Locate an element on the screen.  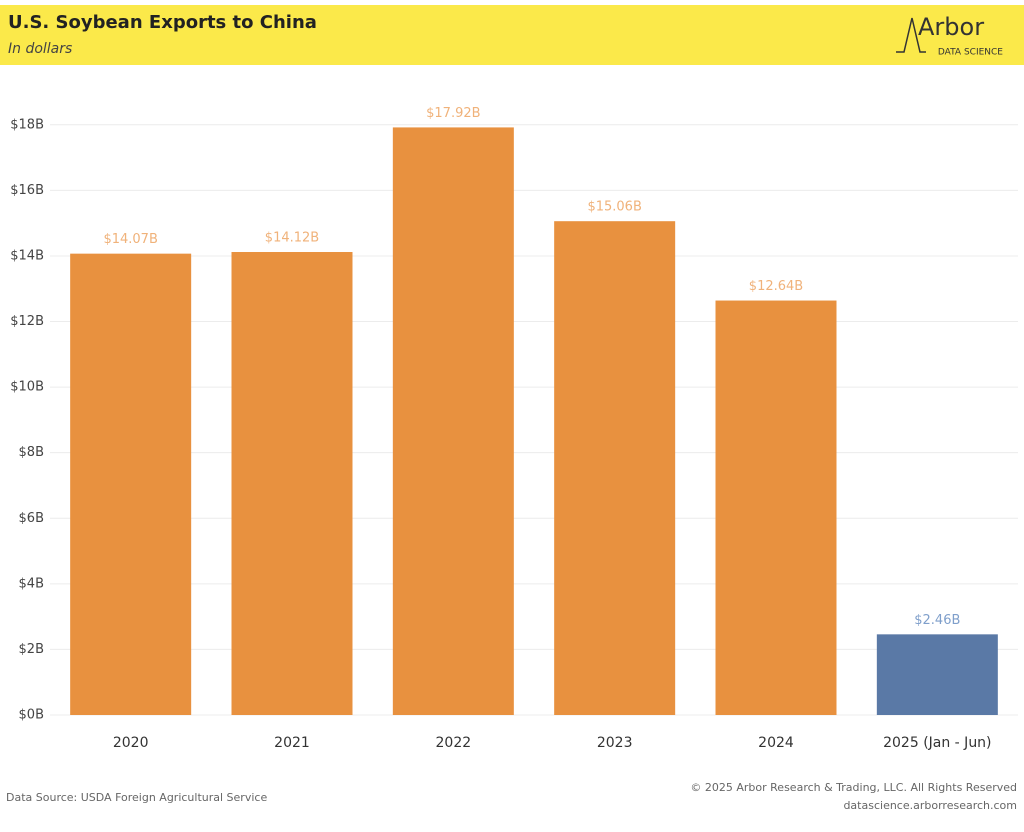
logo-name: Arbor is located at coordinates (951, 27).